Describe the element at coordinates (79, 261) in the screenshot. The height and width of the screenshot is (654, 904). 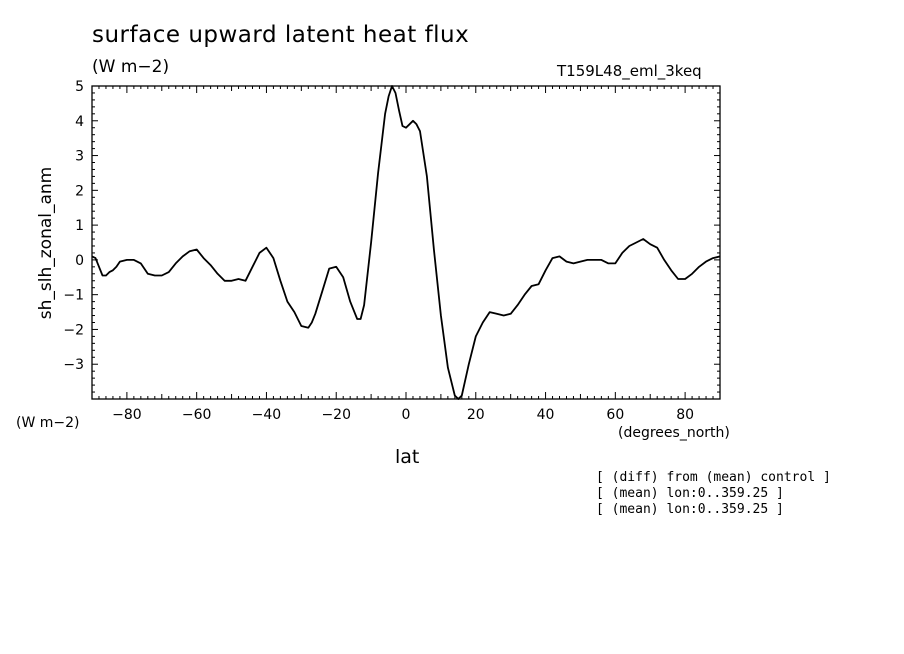
I see `y-tick-label: 0` at that location.